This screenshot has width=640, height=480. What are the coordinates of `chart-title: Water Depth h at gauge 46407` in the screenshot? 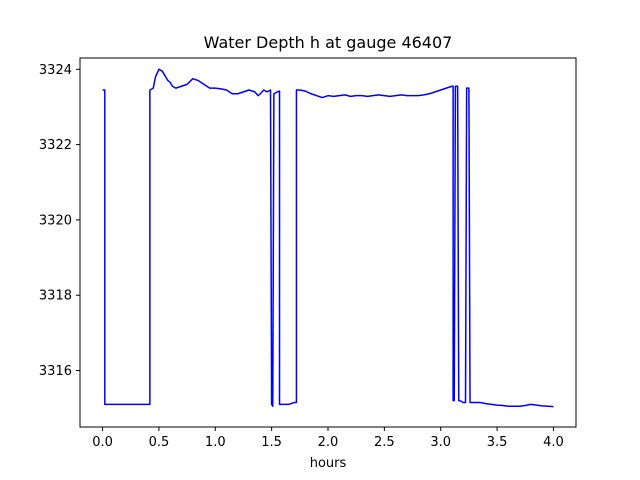 It's located at (328, 42).